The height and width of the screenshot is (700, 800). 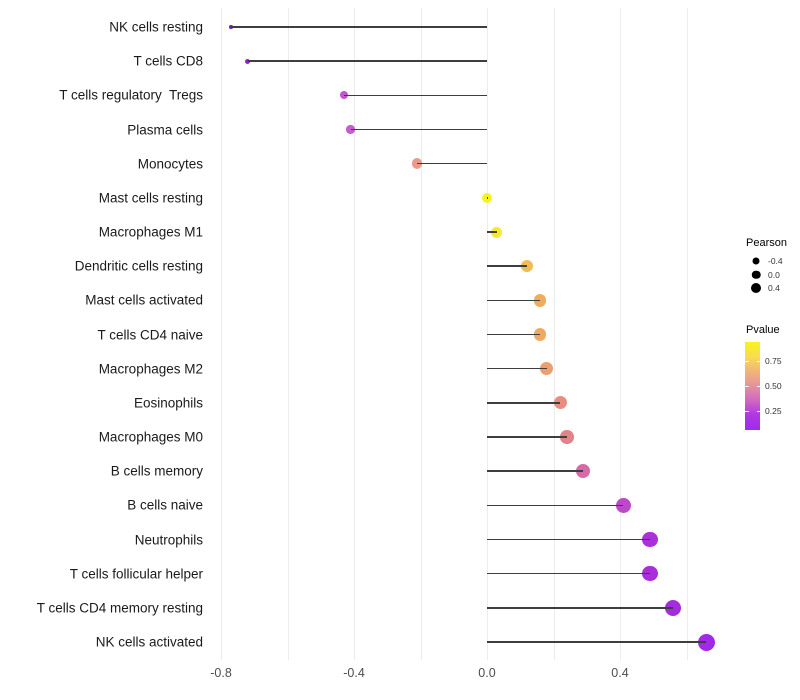 What do you see at coordinates (773, 361) in the screenshot?
I see `pvalue-legend-label: 0.75` at bounding box center [773, 361].